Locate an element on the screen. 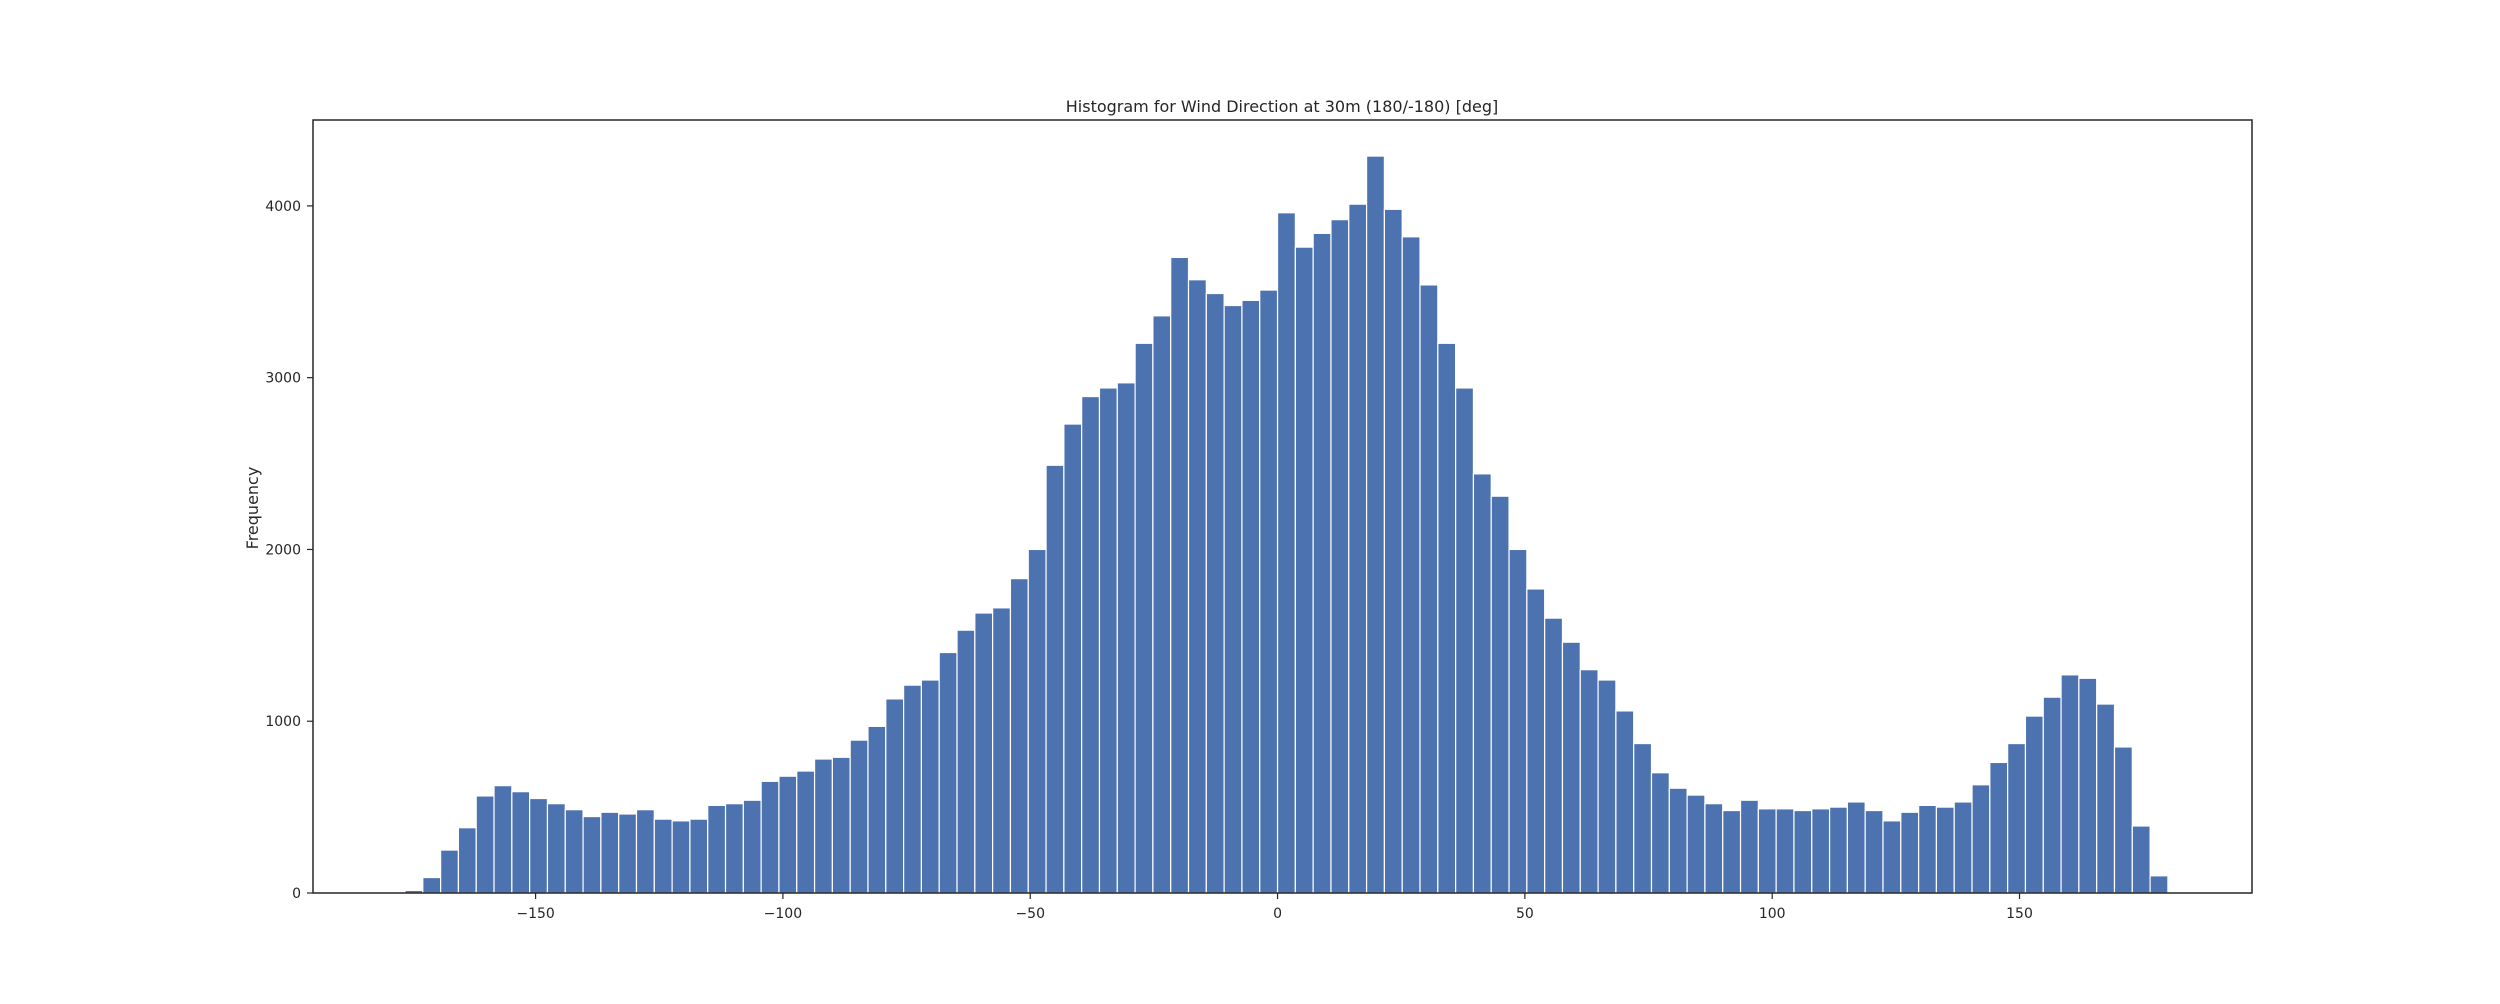  y-tick-label: 1000 is located at coordinates (283, 722).